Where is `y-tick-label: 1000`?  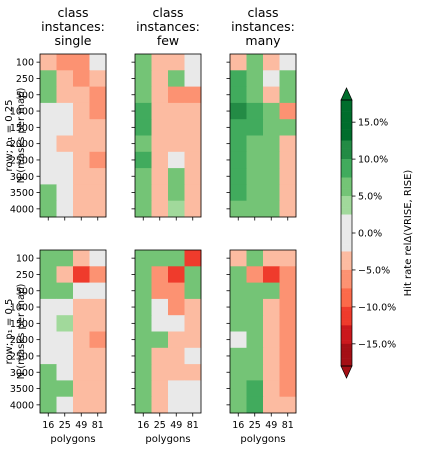
y-tick-label: 1000 is located at coordinates (22, 112).